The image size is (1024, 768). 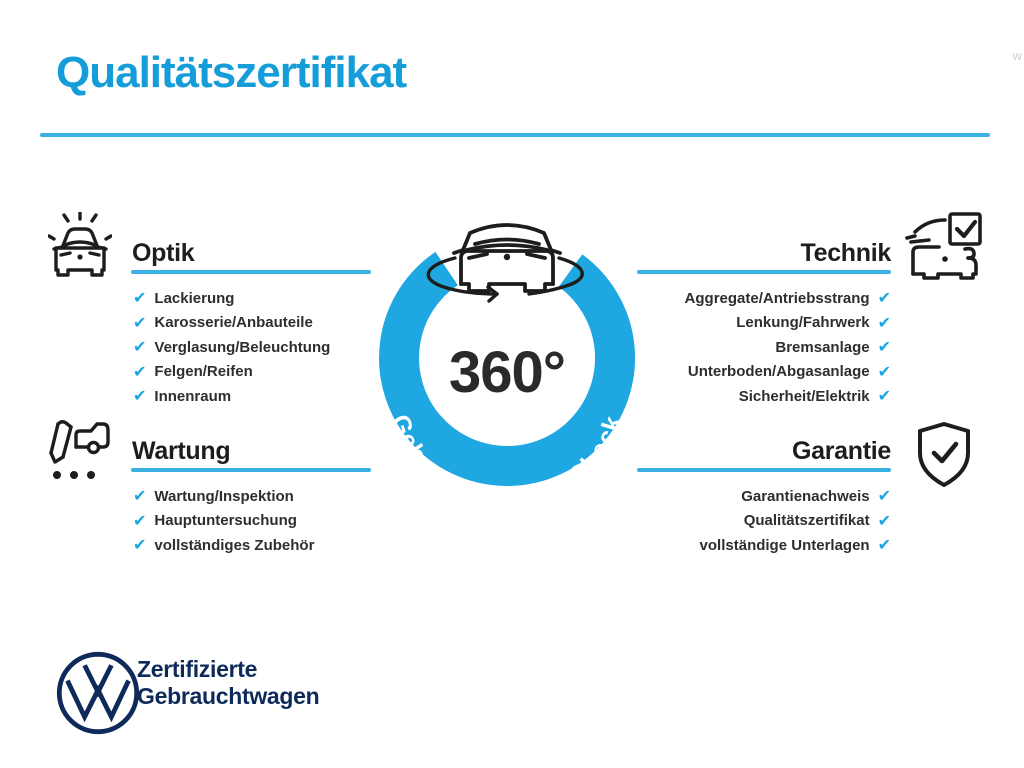 What do you see at coordinates (193, 396) in the screenshot?
I see `item-label: Innenraum` at bounding box center [193, 396].